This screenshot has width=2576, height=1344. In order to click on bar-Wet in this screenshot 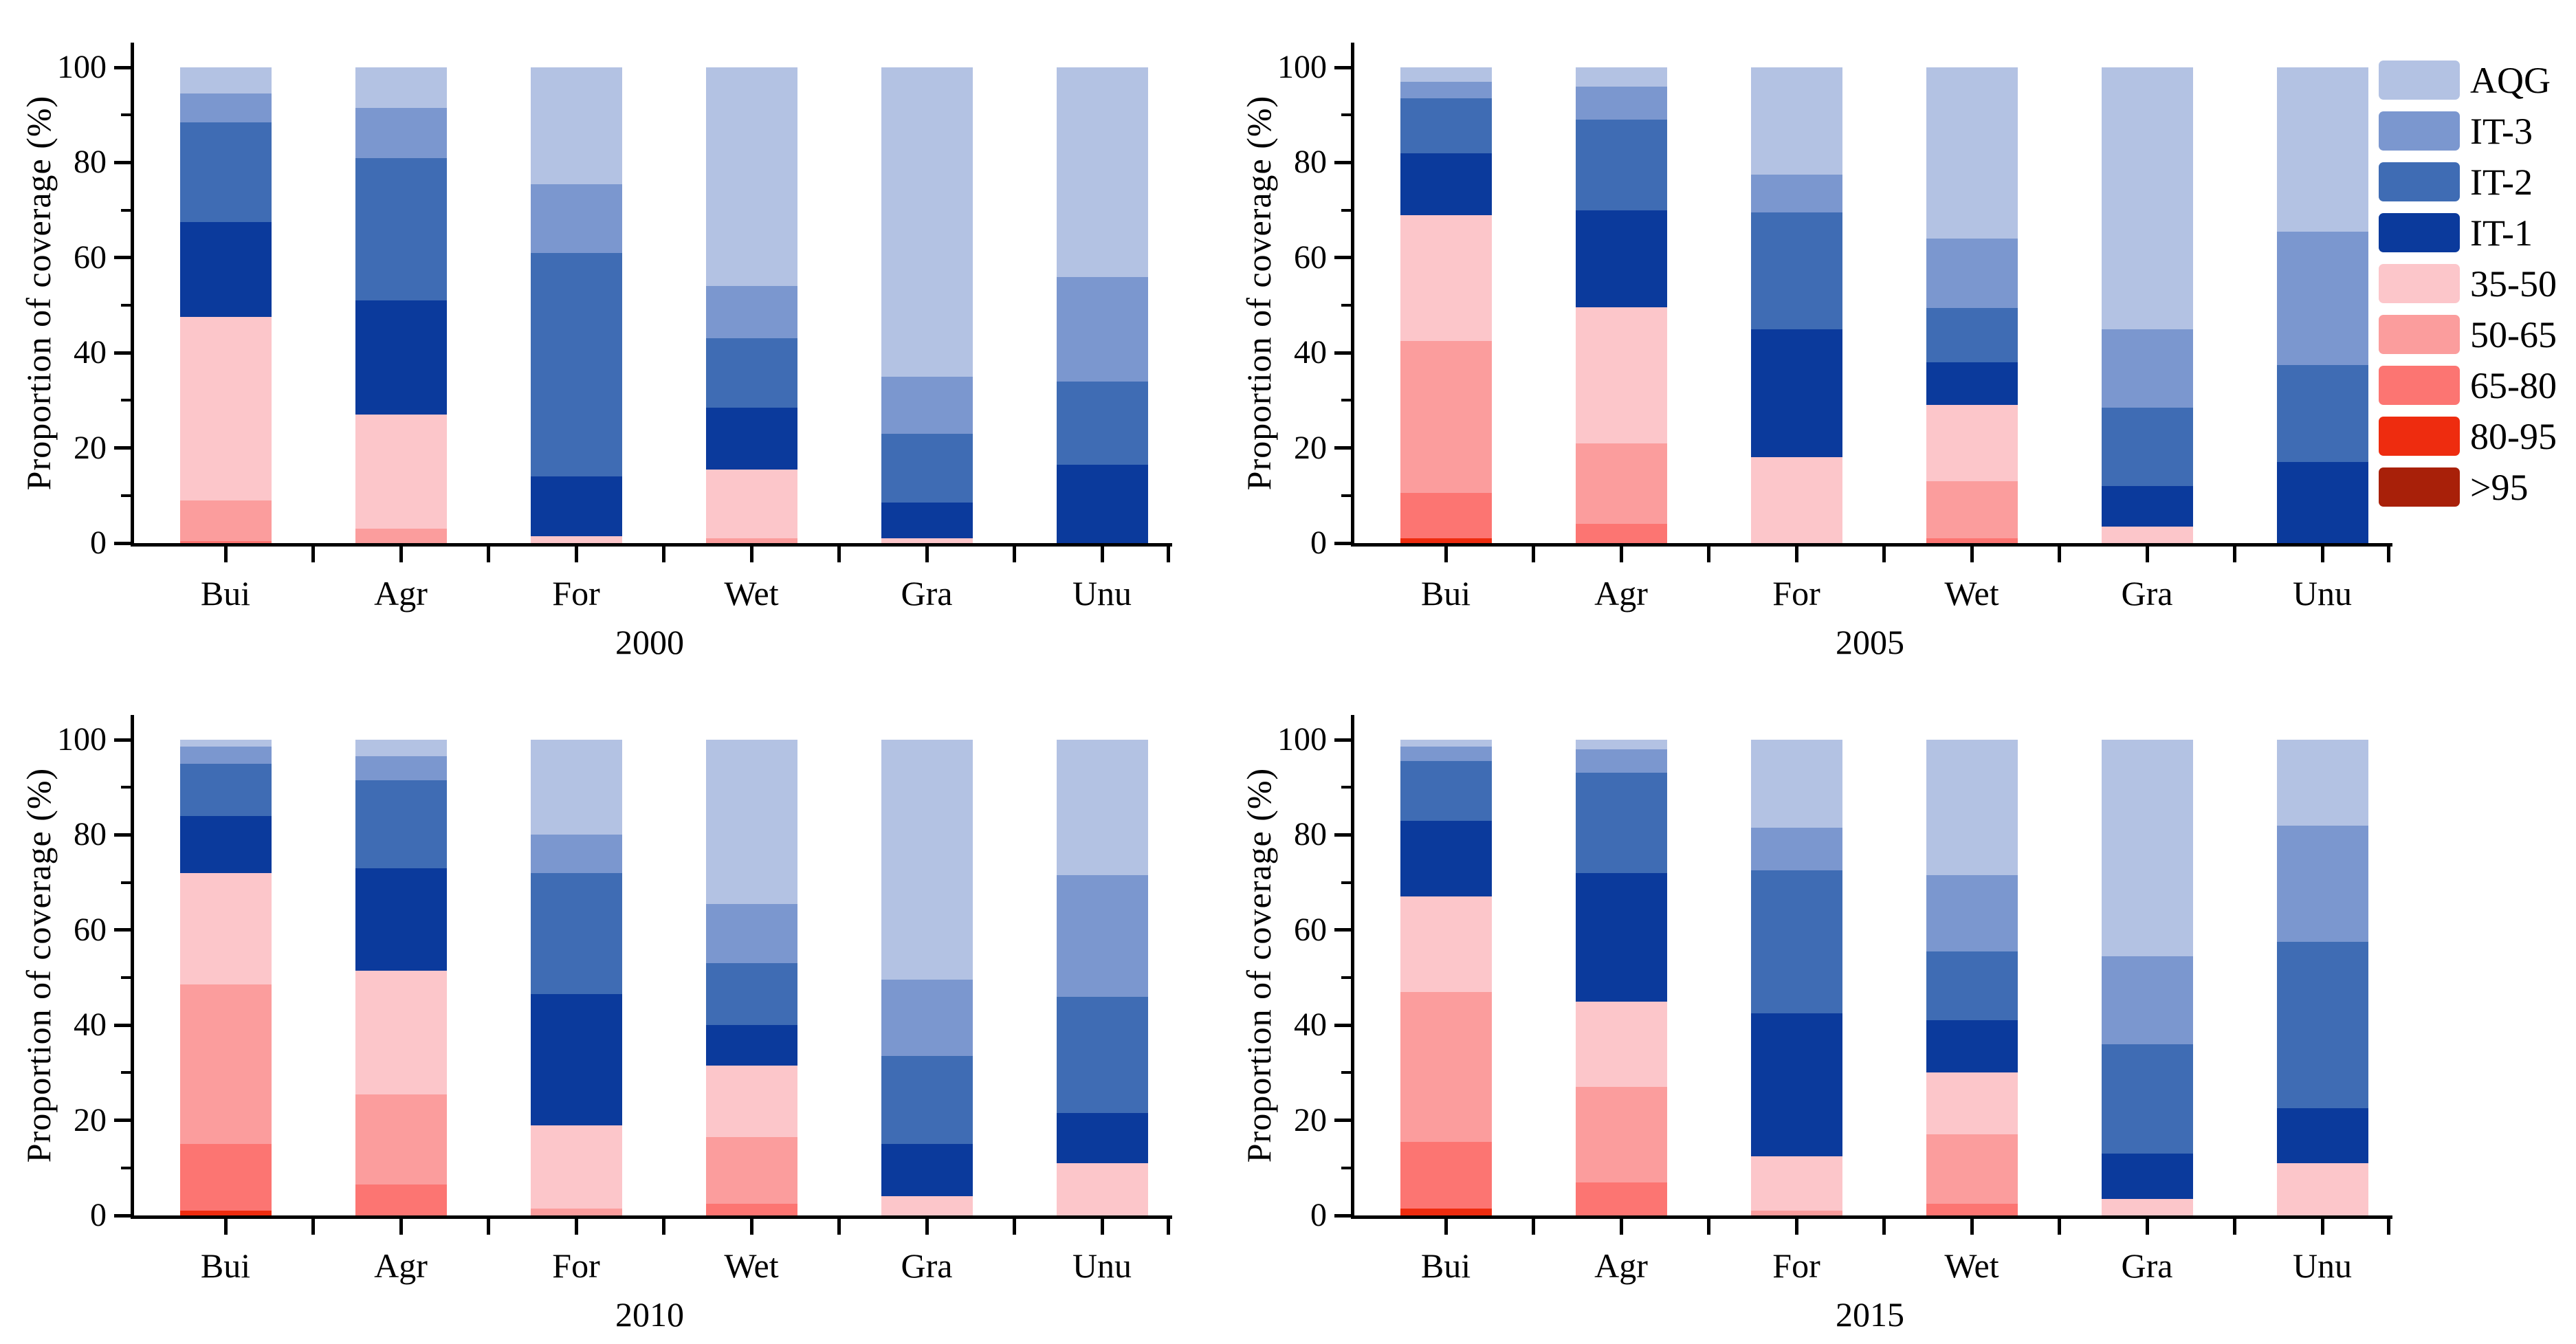, I will do `click(751, 305)`.